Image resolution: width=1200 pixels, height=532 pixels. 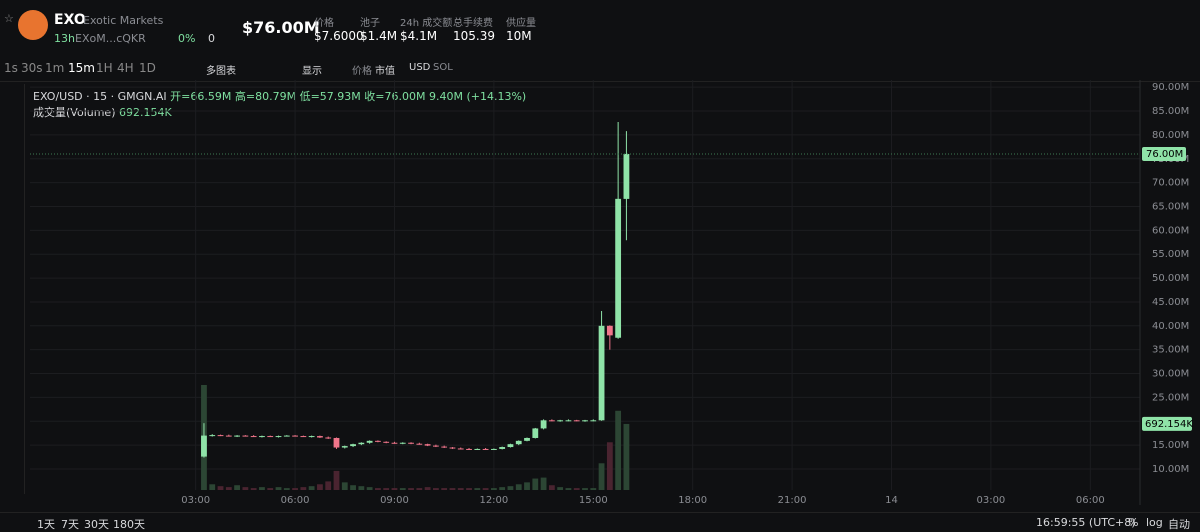 What do you see at coordinates (12, 289) in the screenshot?
I see `drawing-tools` at bounding box center [12, 289].